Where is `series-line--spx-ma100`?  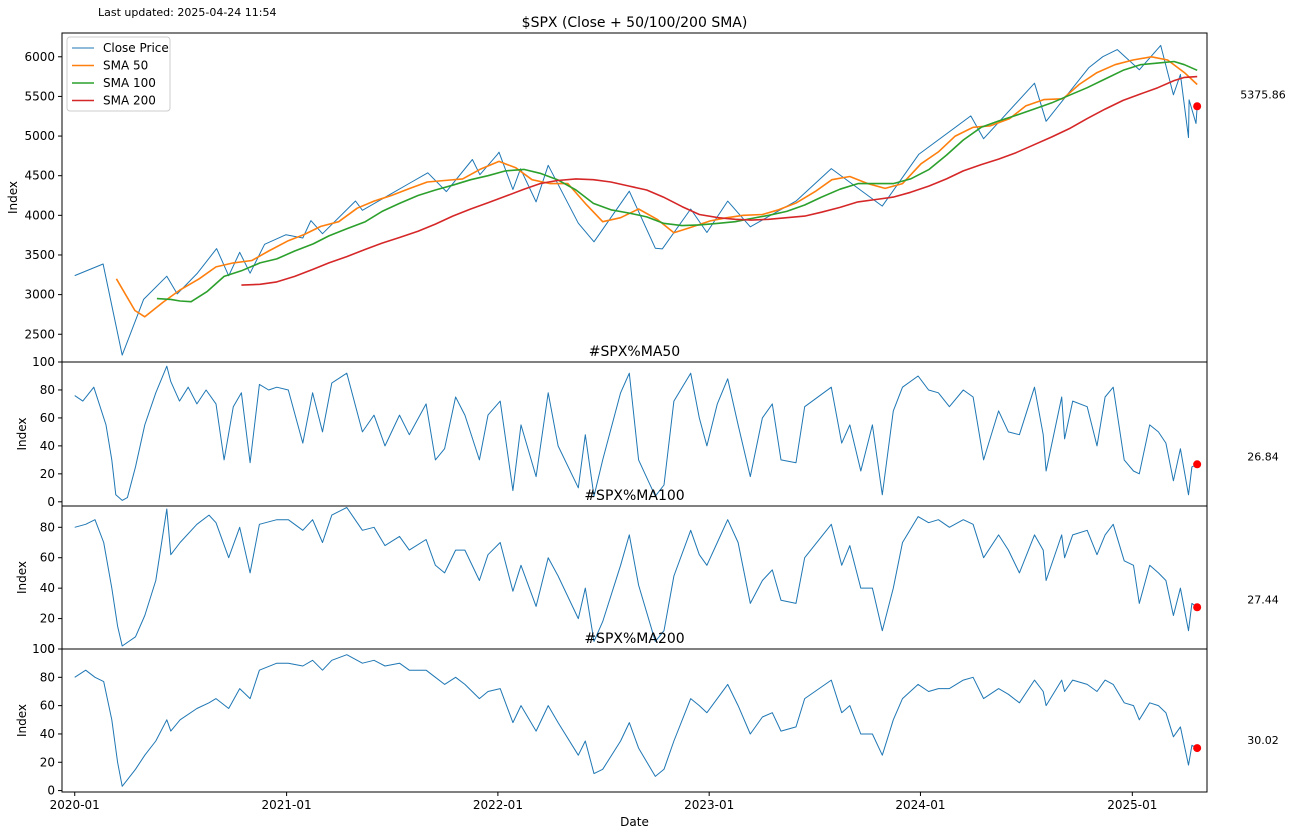 series-line--spx-ma100 is located at coordinates (636, 577).